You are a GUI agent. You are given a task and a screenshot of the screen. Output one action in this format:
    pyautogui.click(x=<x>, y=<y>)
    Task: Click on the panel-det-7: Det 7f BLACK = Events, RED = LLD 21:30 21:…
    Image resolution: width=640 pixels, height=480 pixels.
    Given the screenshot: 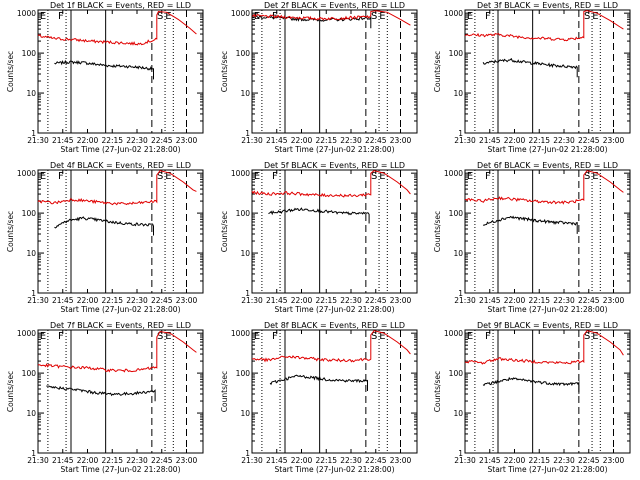 What is the action you would take?
    pyautogui.click(x=105, y=397)
    